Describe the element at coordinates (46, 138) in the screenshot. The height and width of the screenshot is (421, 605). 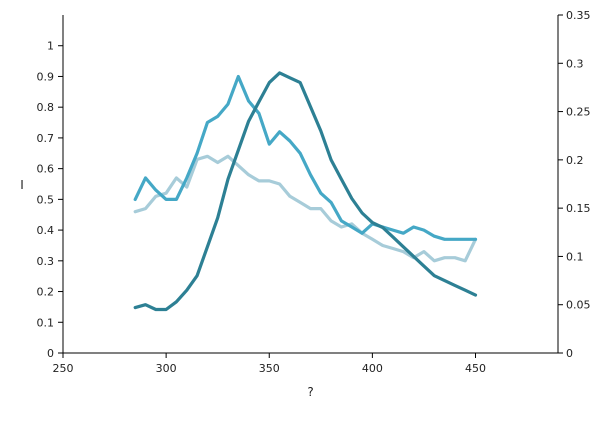
I see `y-tick-label: 0.7` at that location.